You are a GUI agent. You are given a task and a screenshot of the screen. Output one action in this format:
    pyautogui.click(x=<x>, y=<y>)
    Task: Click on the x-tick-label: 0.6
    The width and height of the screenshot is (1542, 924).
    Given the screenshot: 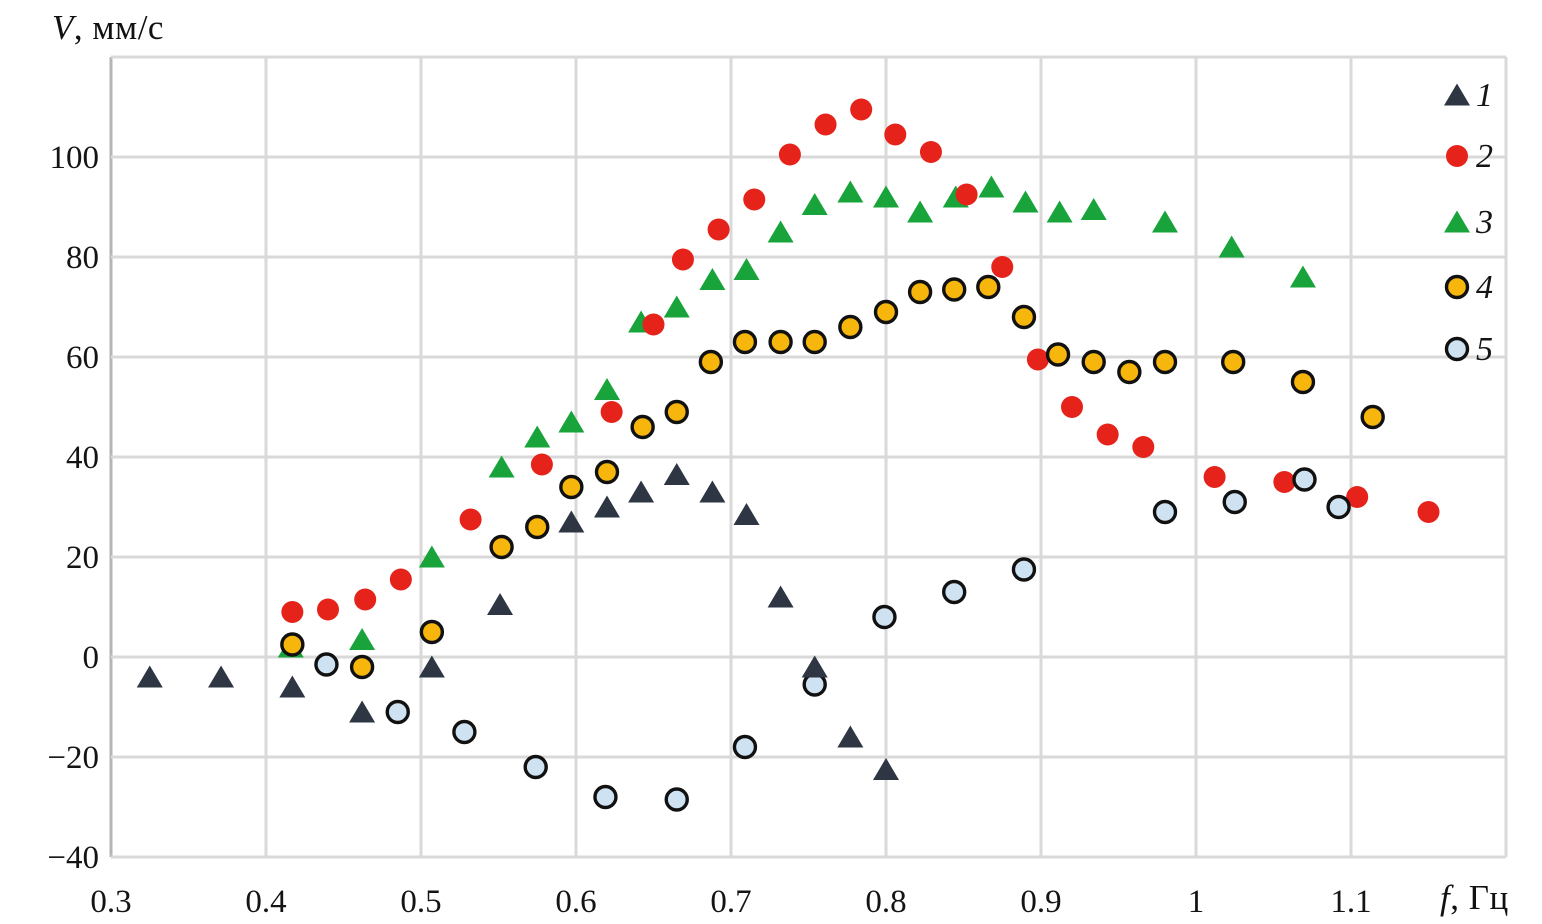 What is the action you would take?
    pyautogui.click(x=575, y=902)
    